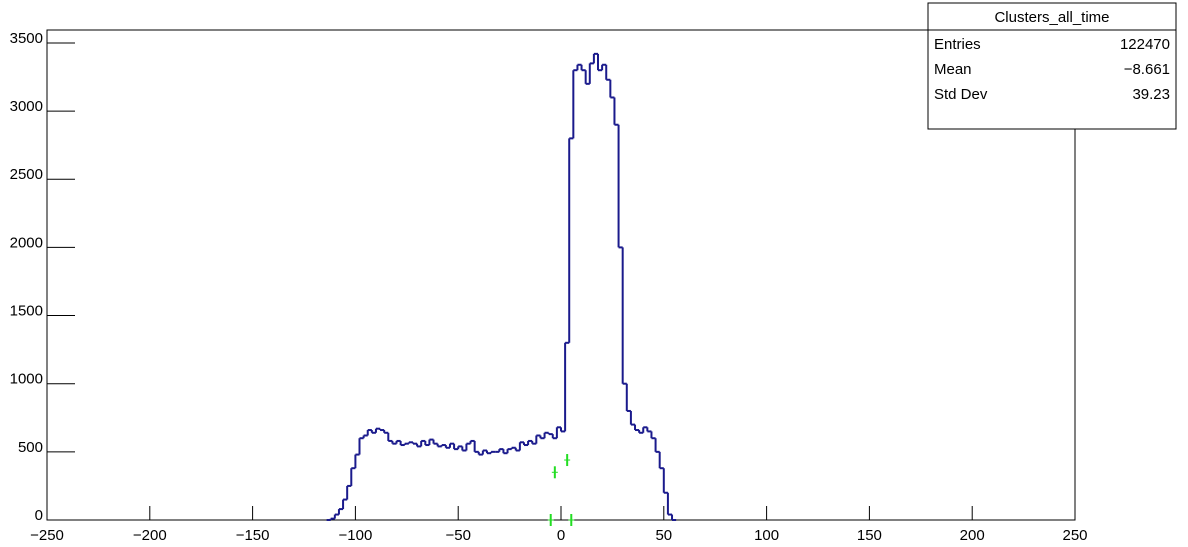 The height and width of the screenshot is (547, 1188). I want to click on y-tick-label: 1500, so click(26, 311).